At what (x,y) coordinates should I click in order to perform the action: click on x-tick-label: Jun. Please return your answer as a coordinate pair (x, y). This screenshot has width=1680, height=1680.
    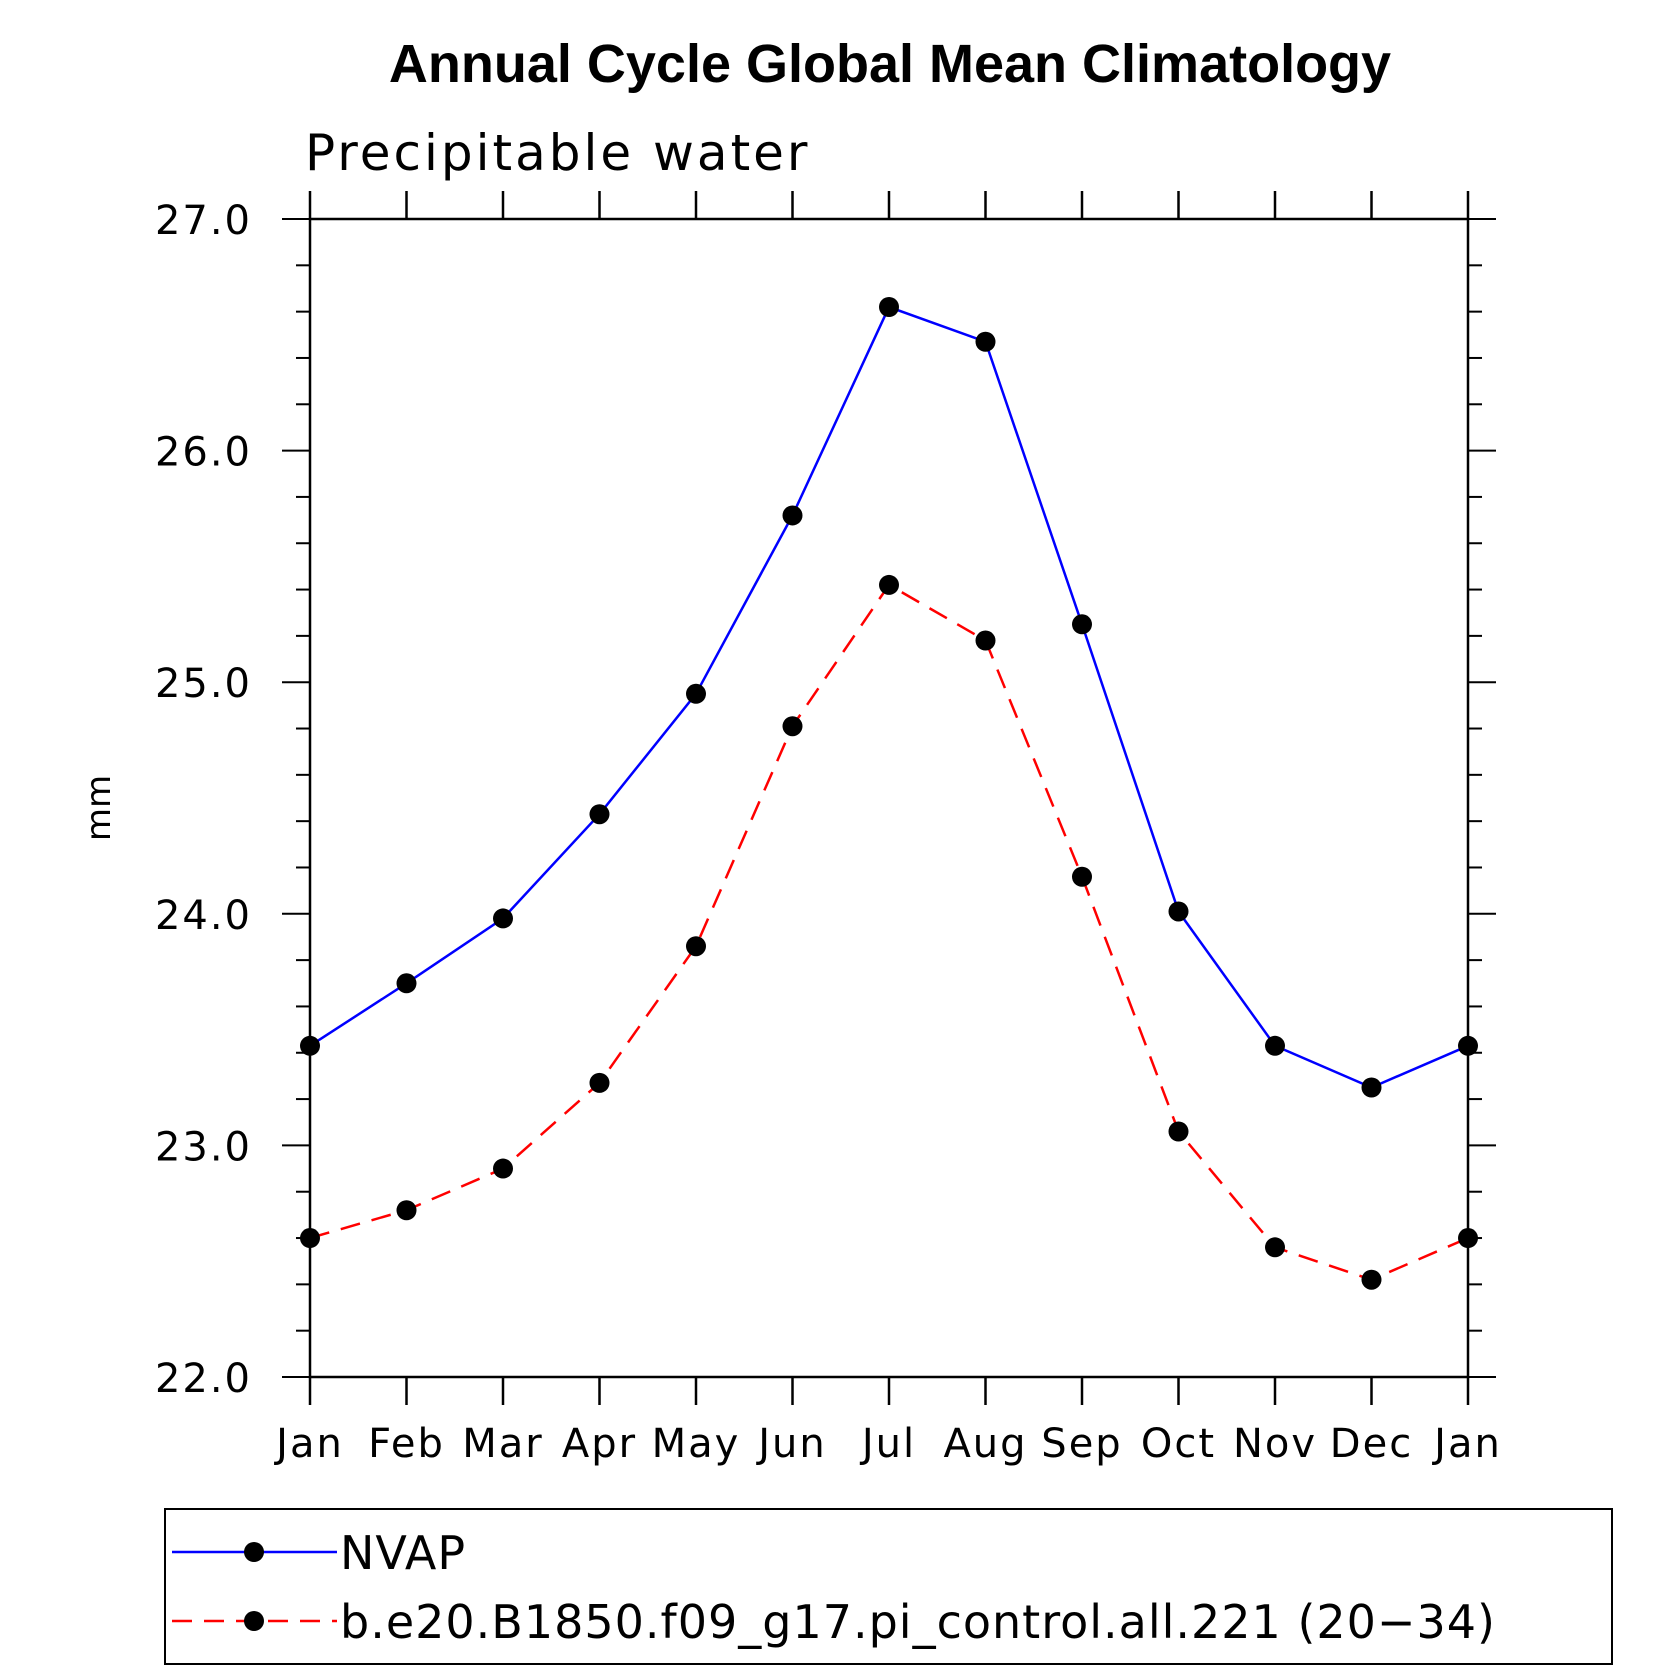
    Looking at the image, I should click on (791, 1444).